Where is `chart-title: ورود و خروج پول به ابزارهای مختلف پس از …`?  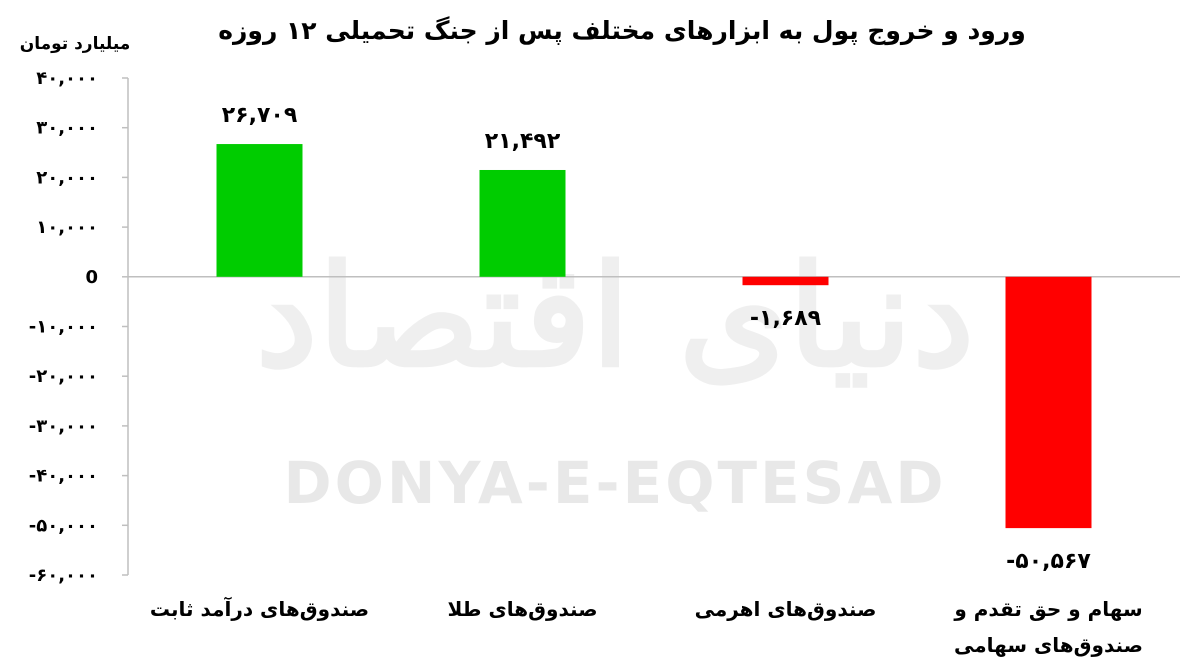 chart-title: ورود و خروج پول به ابزارهای مختلف پس از … is located at coordinates (622, 31).